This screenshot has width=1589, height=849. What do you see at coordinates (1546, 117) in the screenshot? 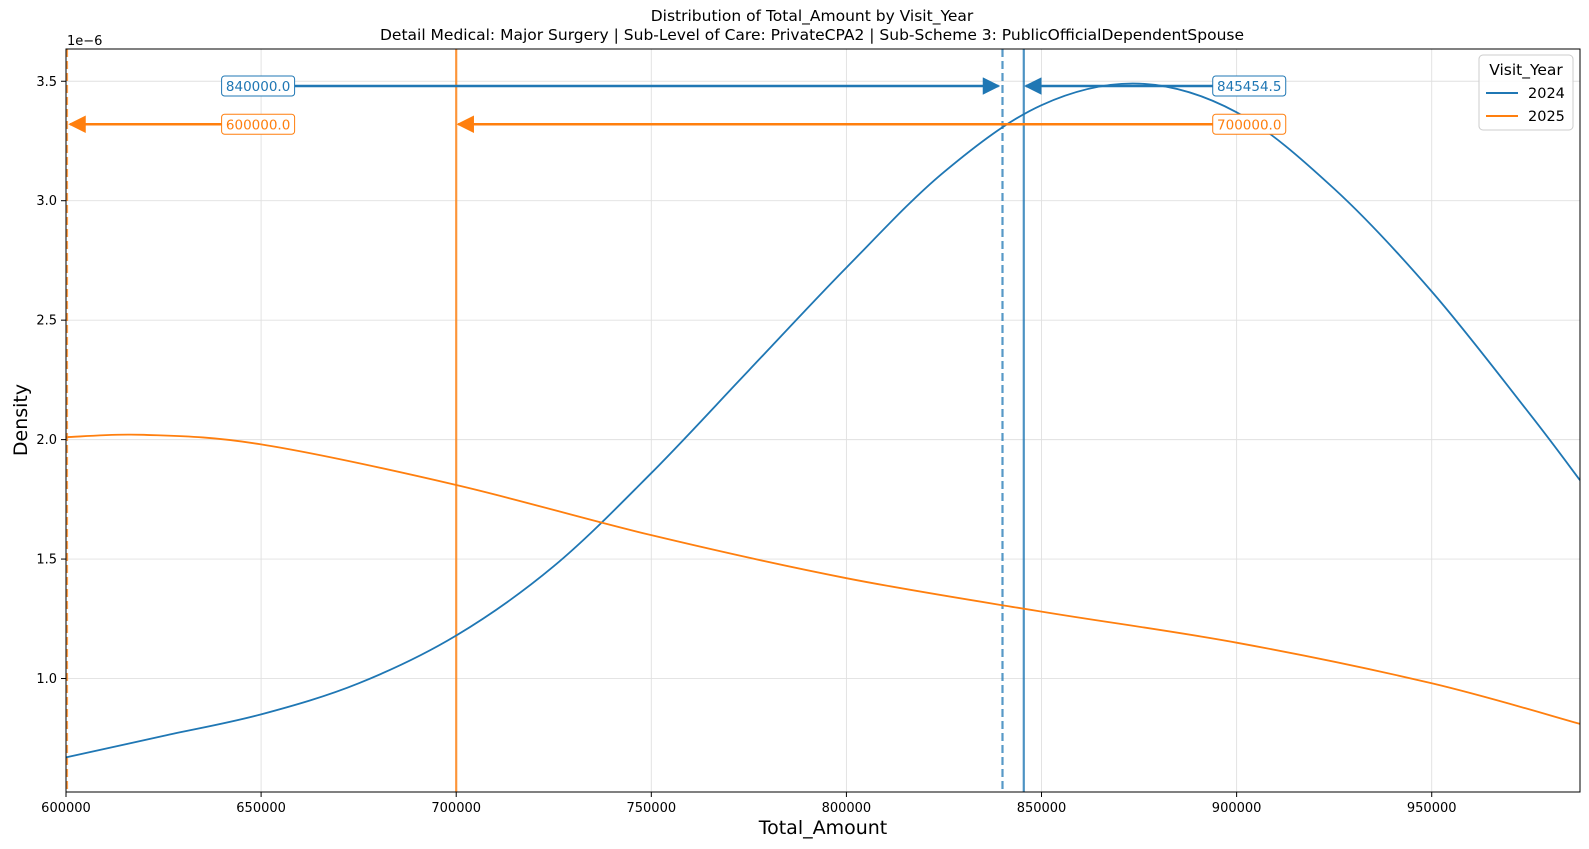
I see `legend-label-2025: 2025` at bounding box center [1546, 117].